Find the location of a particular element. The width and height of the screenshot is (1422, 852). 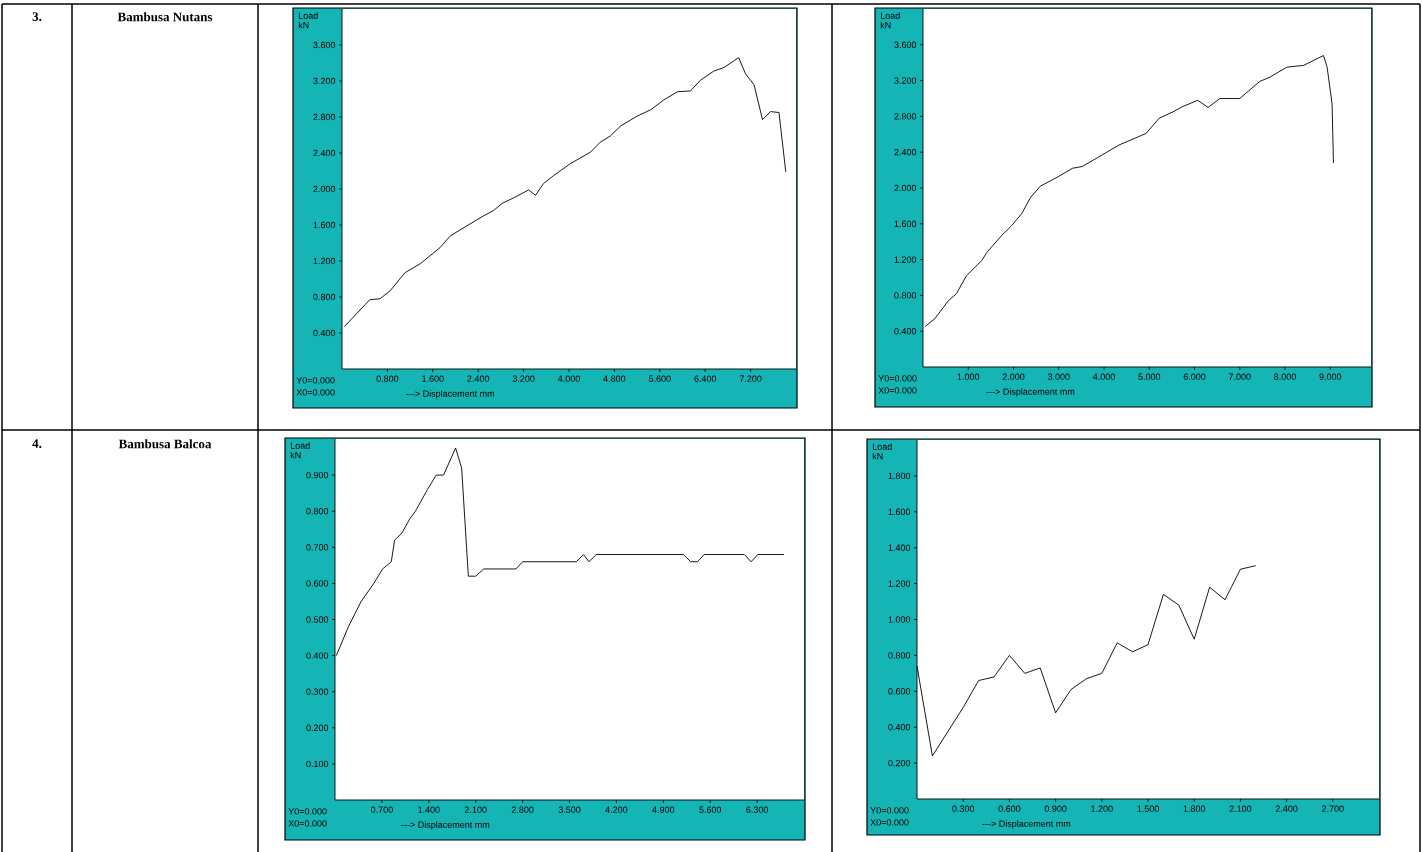

x-tick-label: 4.200 is located at coordinates (616, 809).